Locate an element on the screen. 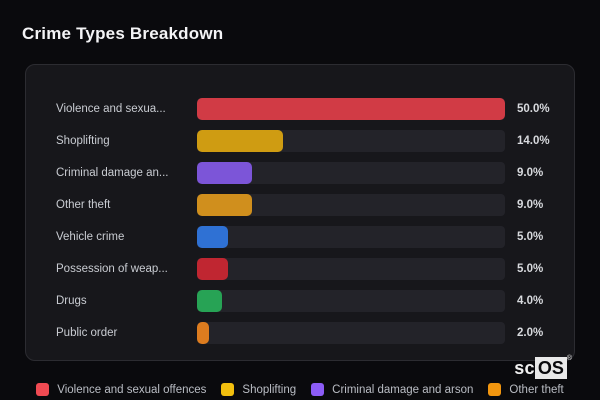 The width and height of the screenshot is (600, 400). legend-item: Other theft is located at coordinates (526, 389).